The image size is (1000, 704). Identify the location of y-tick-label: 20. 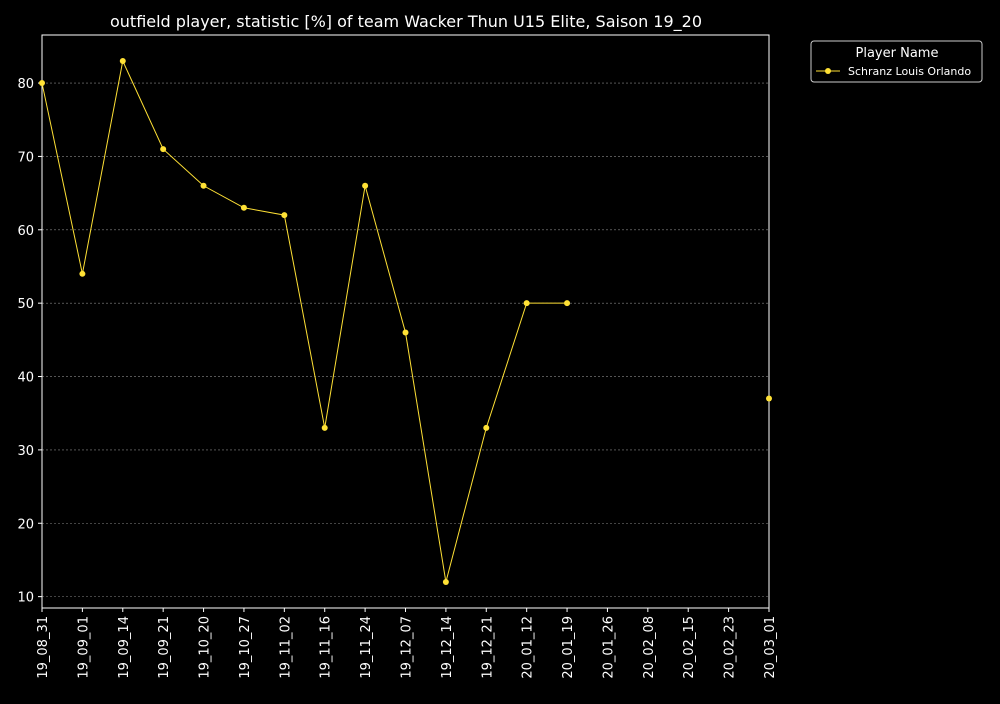
(25, 524).